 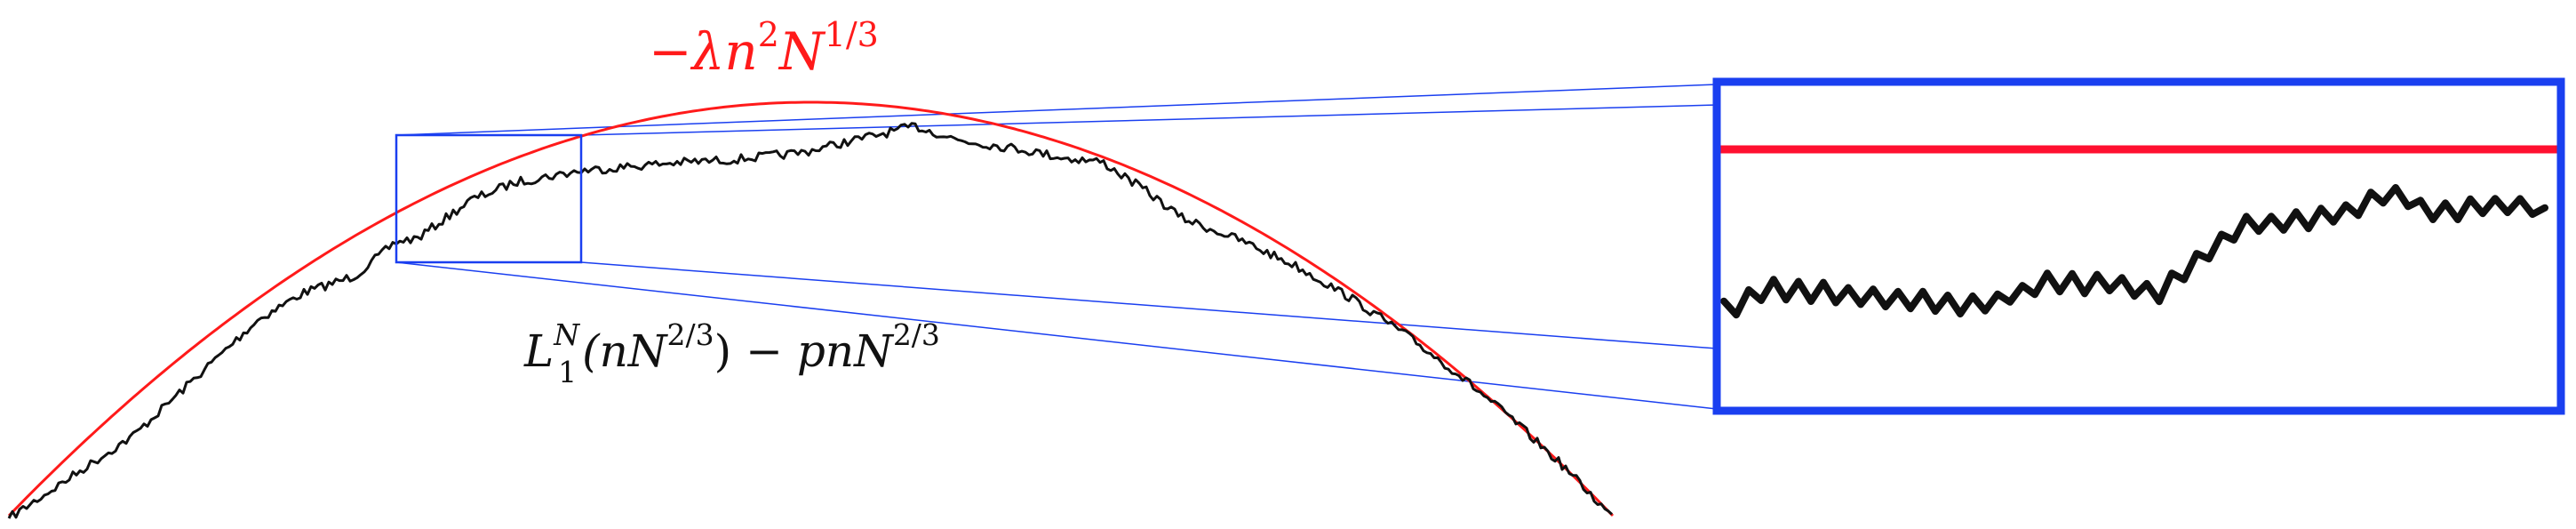 I want to click on parabola-label: −λn2N1/3, so click(x=764, y=48).